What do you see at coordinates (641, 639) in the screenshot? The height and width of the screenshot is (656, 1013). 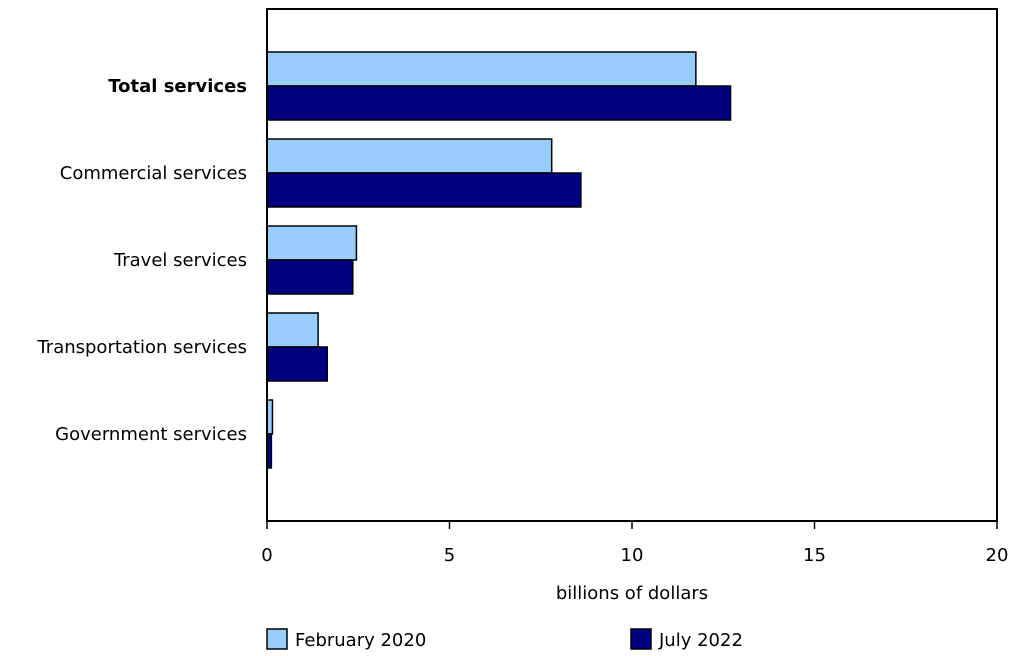 I see `legend-swatch-july-2022` at bounding box center [641, 639].